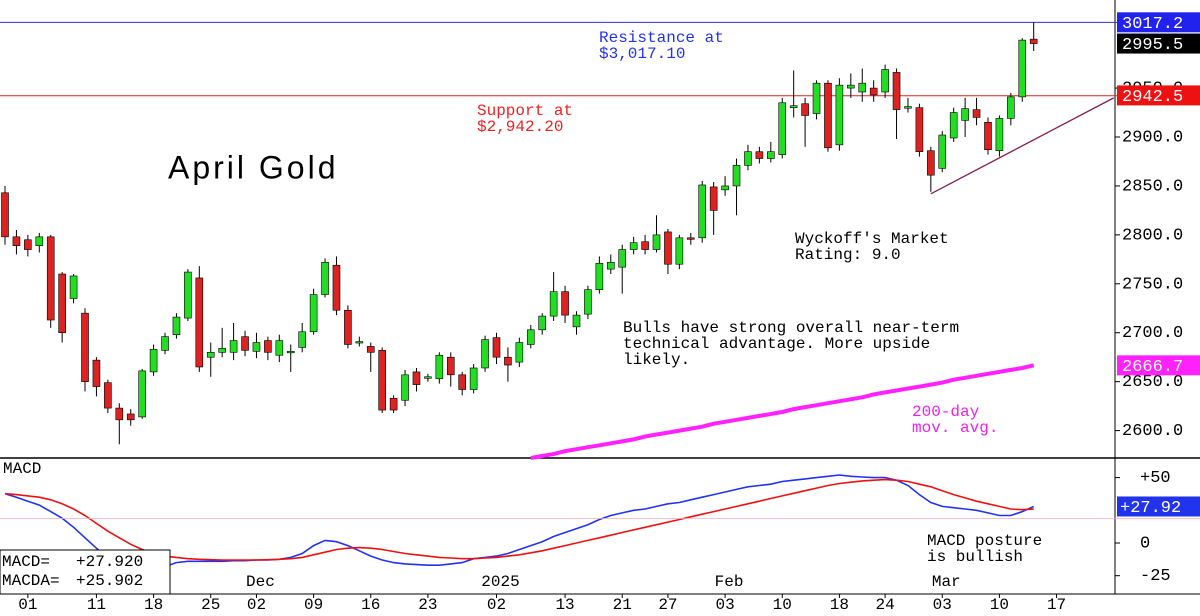 This screenshot has width=1200, height=616. I want to click on macd-marker, so click(1158, 506).